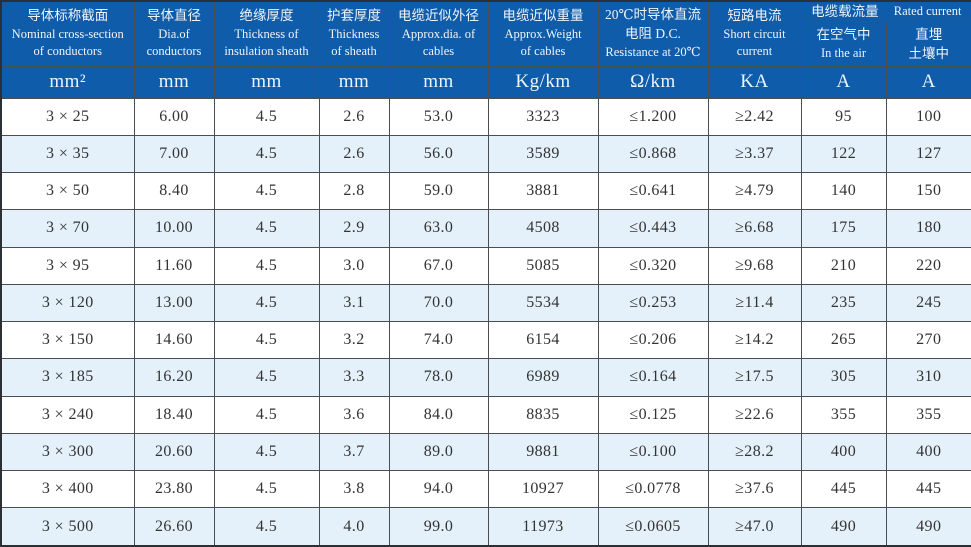  I want to click on cell-sheath-thickness: 3.2, so click(354, 340).